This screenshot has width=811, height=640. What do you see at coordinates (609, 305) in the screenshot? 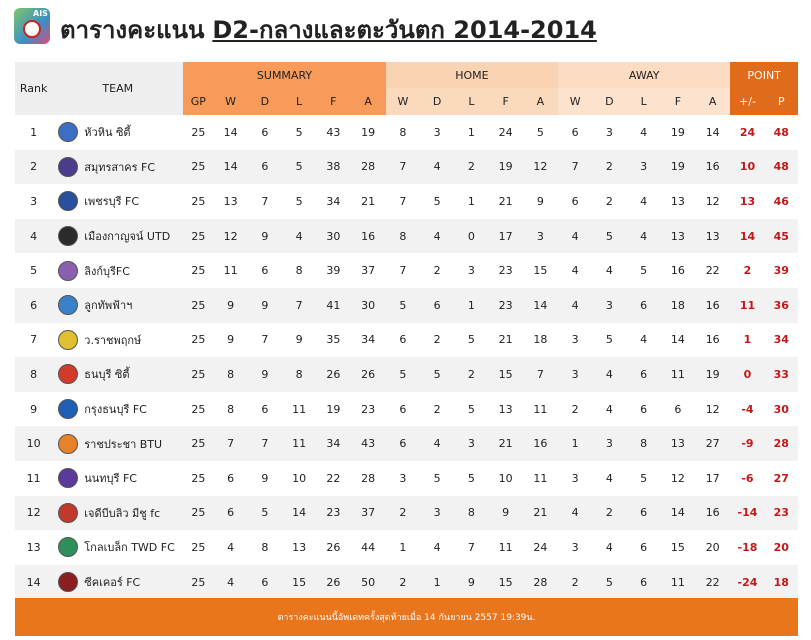
I see `stat-cell-ad: 3` at bounding box center [609, 305].